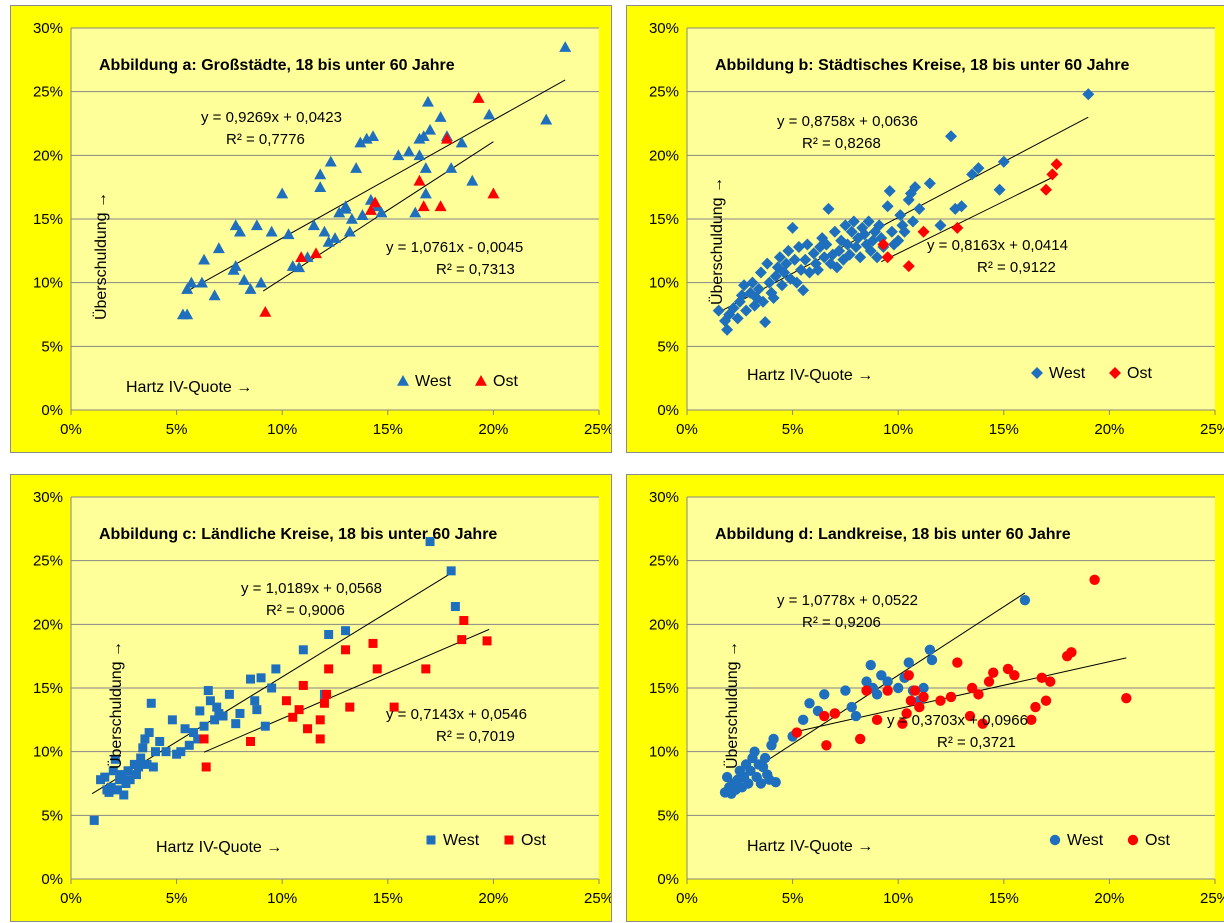  I want to click on x-tick-label: 10%, so click(282, 898).